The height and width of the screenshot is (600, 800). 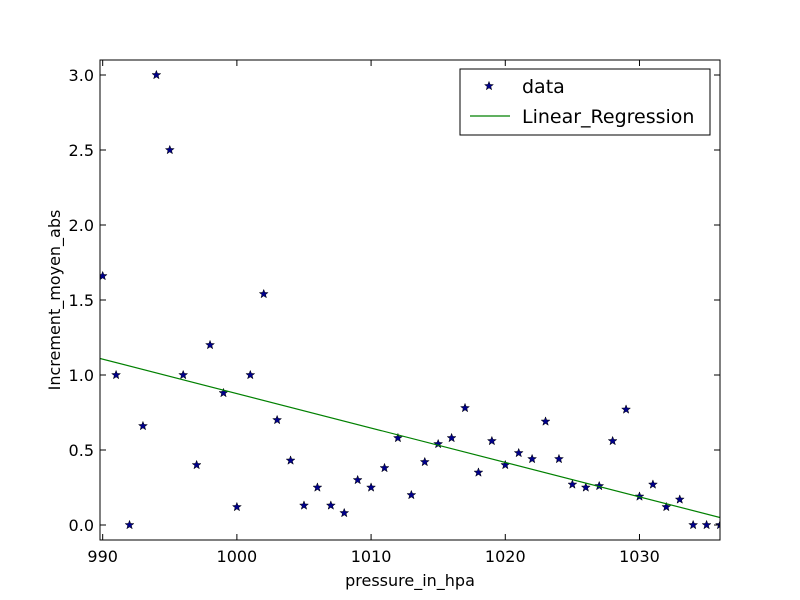 I want to click on legend: data Linear_Regression, so click(x=585, y=102).